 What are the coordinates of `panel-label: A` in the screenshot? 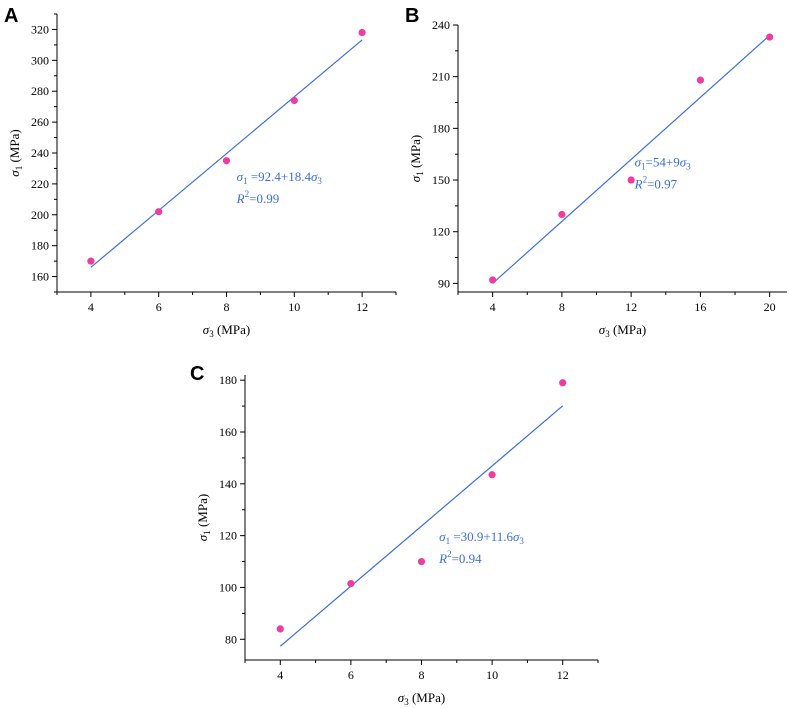 It's located at (11, 16).